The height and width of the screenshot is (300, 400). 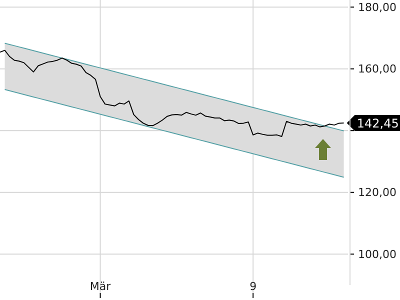 I want to click on x-tick-label: Mär, so click(x=101, y=286).